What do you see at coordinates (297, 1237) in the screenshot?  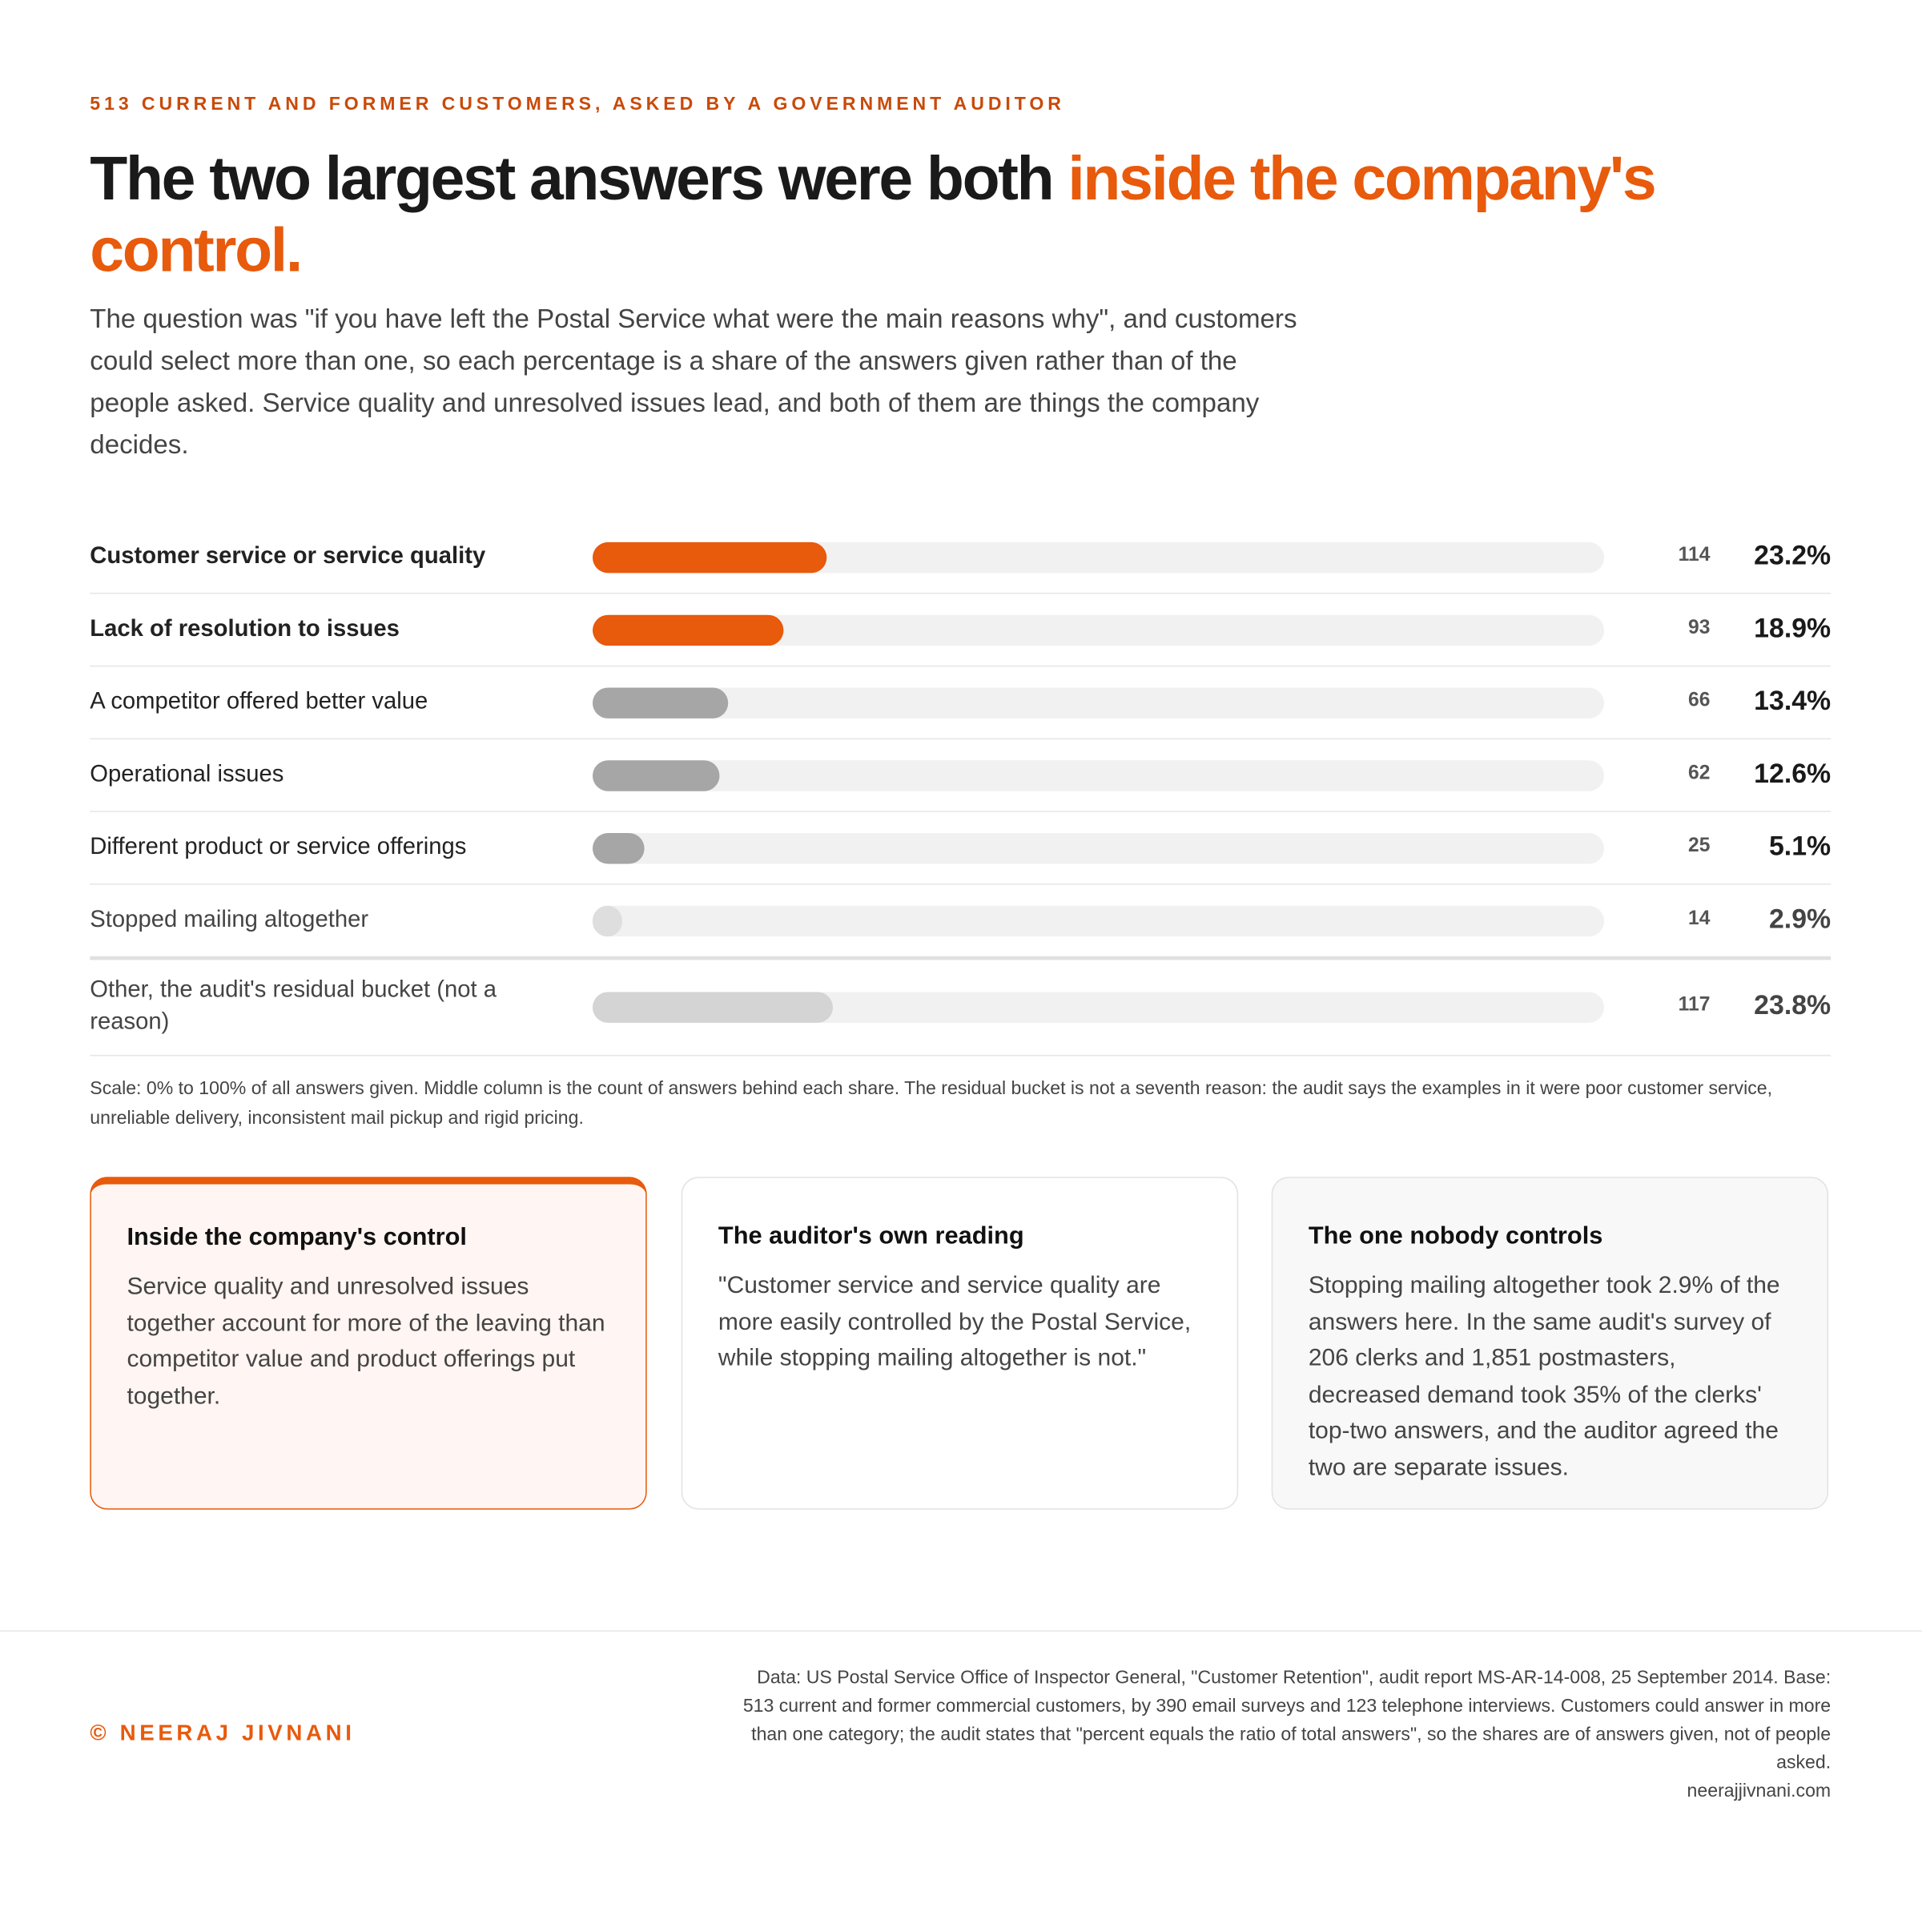 I see `card-title: Inside the company's control` at bounding box center [297, 1237].